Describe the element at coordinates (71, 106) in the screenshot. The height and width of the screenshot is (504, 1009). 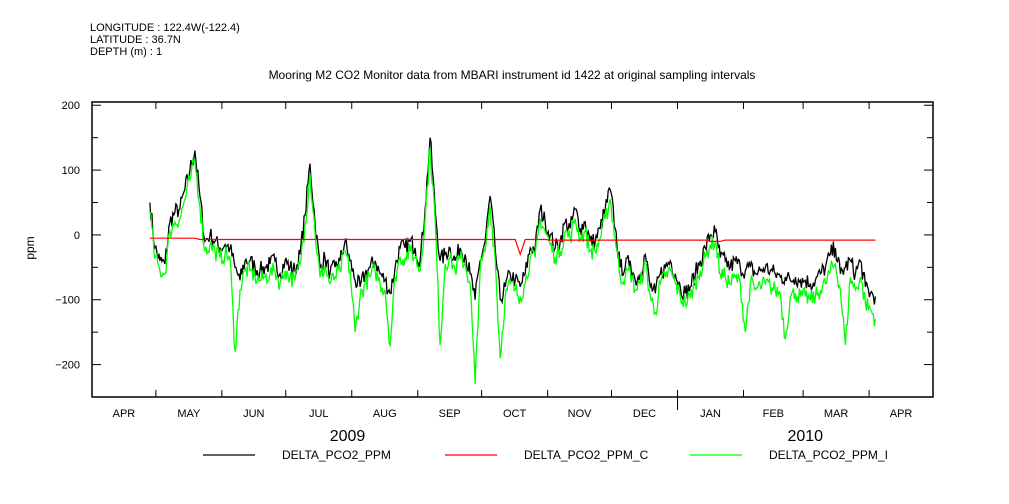
I see `y-tick-label: 200` at that location.